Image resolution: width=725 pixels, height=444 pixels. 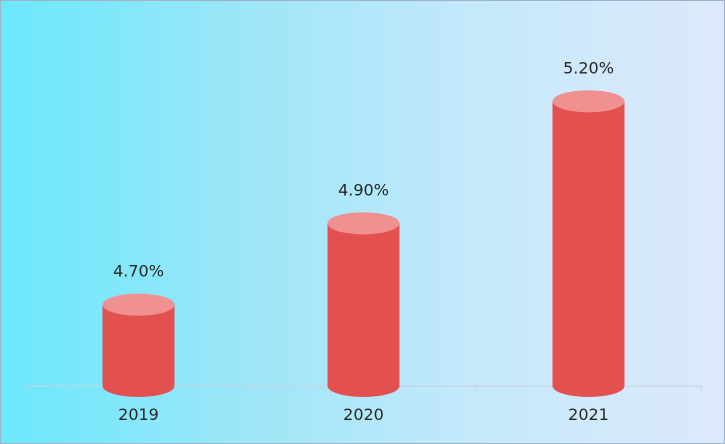 What do you see at coordinates (363, 189) in the screenshot?
I see `data-label-2020: 4.90%` at bounding box center [363, 189].